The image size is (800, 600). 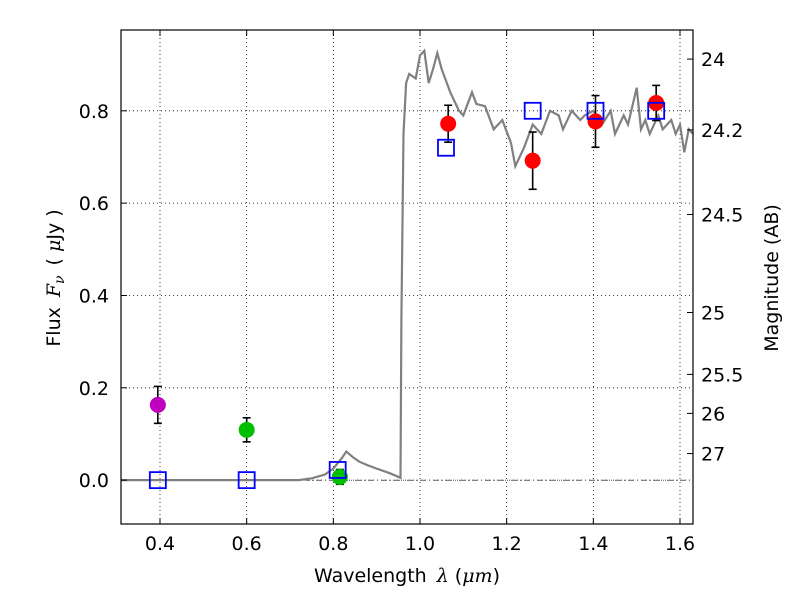 I want to click on x-tick-label: 1.6, so click(x=680, y=544).